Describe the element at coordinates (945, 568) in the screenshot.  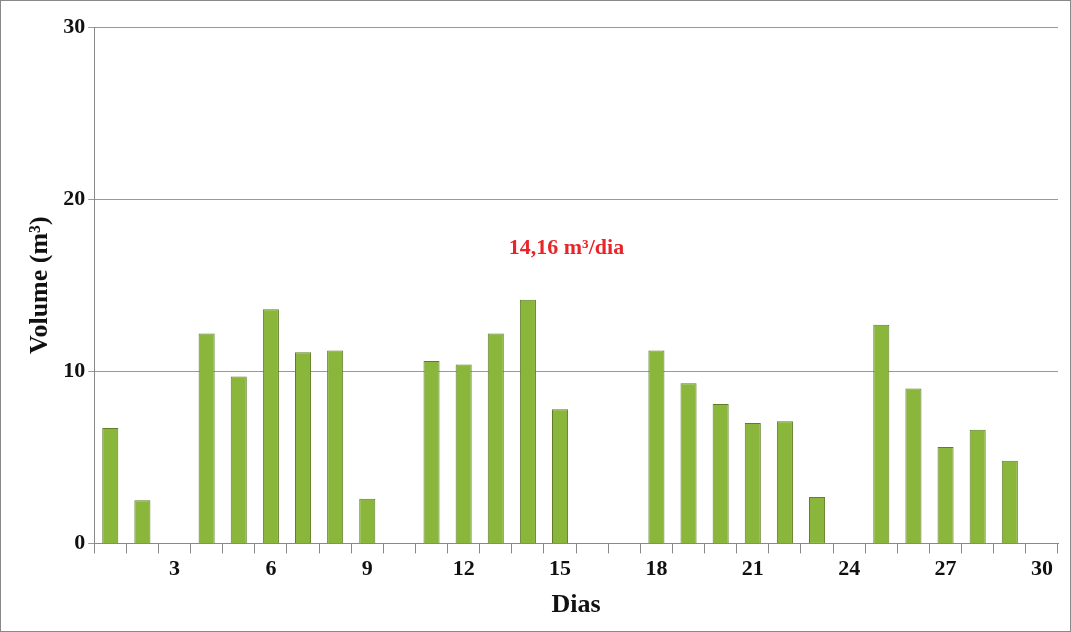
I see `x-tick-label: 27` at that location.